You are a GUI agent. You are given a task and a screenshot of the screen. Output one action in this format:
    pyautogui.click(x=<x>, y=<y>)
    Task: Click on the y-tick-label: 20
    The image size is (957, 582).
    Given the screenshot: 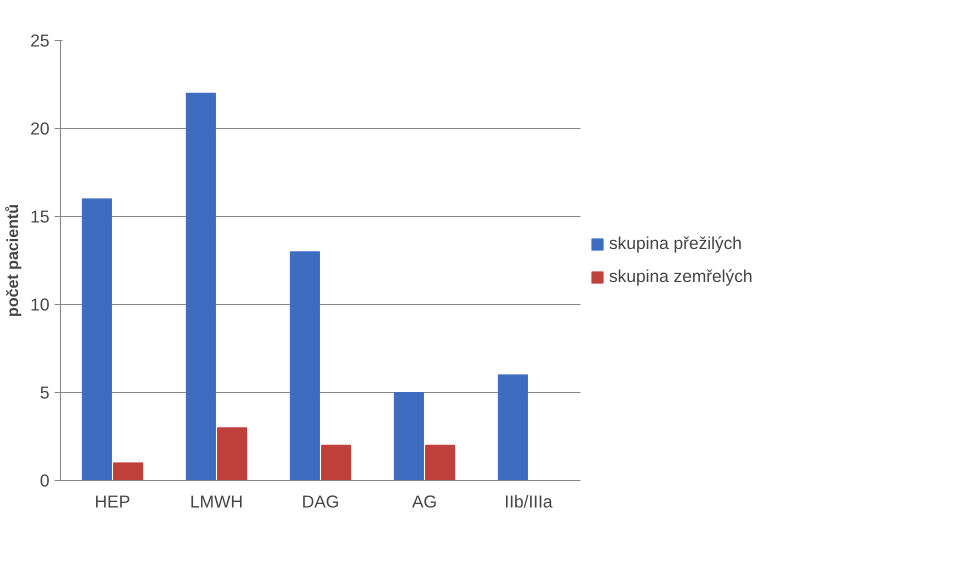 What is the action you would take?
    pyautogui.click(x=40, y=128)
    